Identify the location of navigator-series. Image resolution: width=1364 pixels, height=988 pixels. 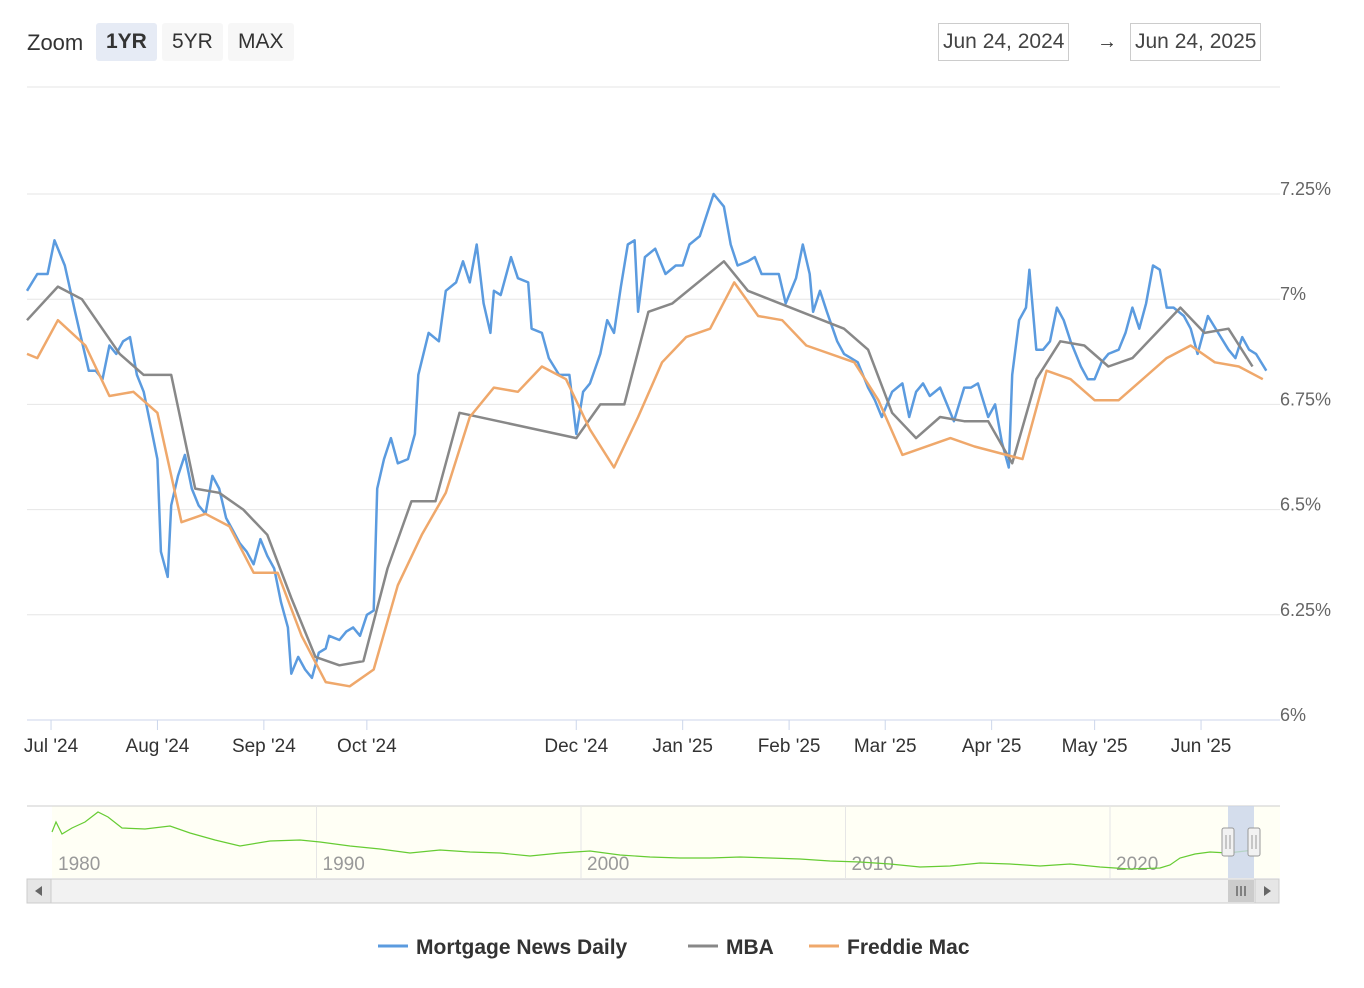
(653, 840).